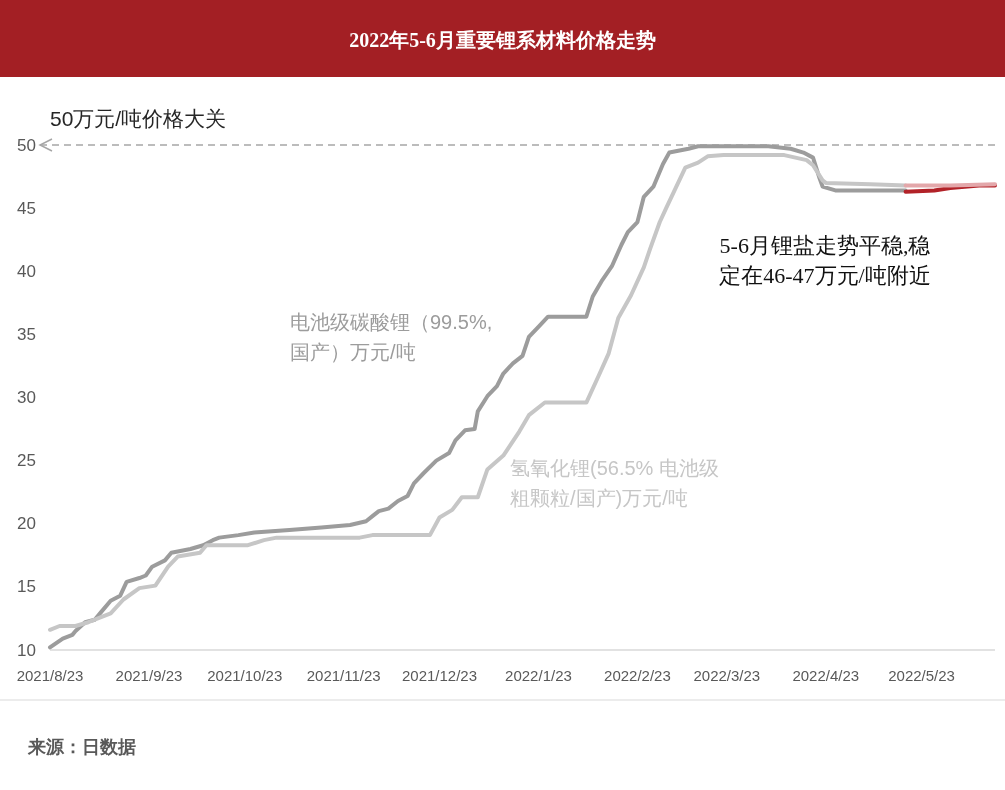  Describe the element at coordinates (138, 118) in the screenshot. I see `ref-line-label: 50万元/吨价格大关` at that location.